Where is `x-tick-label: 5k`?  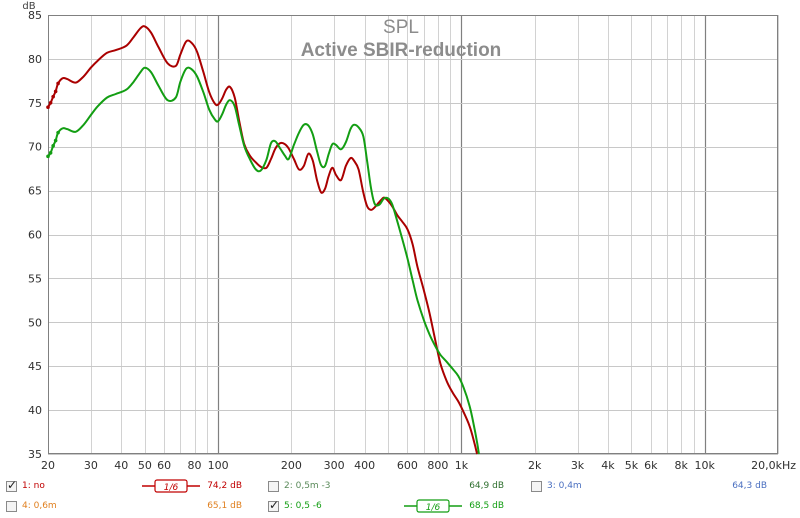 x-tick-label: 5k is located at coordinates (632, 465).